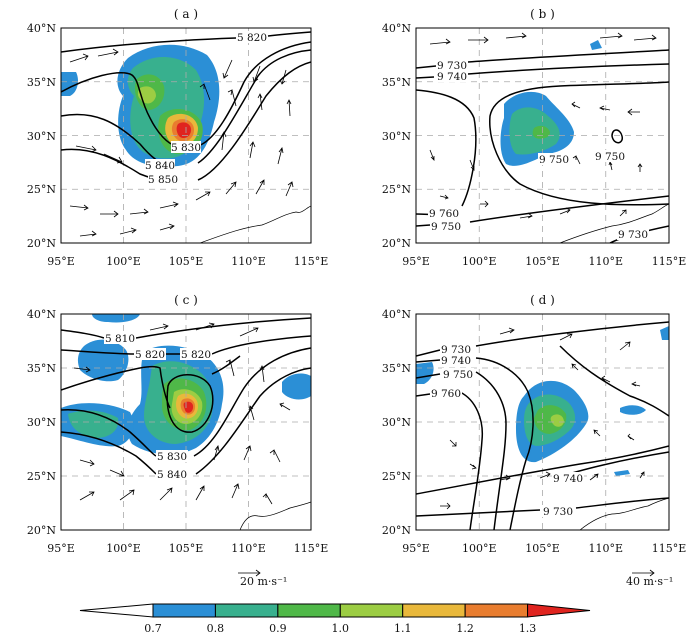 The image size is (700, 638). I want to click on colorbar-tick-label: 1.3, so click(528, 628).